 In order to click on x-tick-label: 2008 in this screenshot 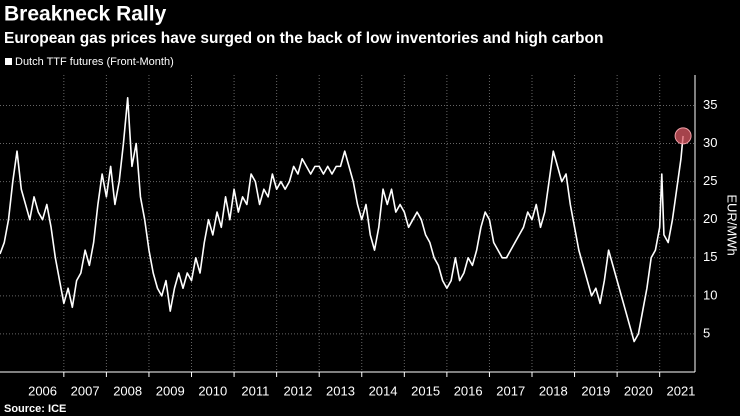, I will do `click(127, 390)`.